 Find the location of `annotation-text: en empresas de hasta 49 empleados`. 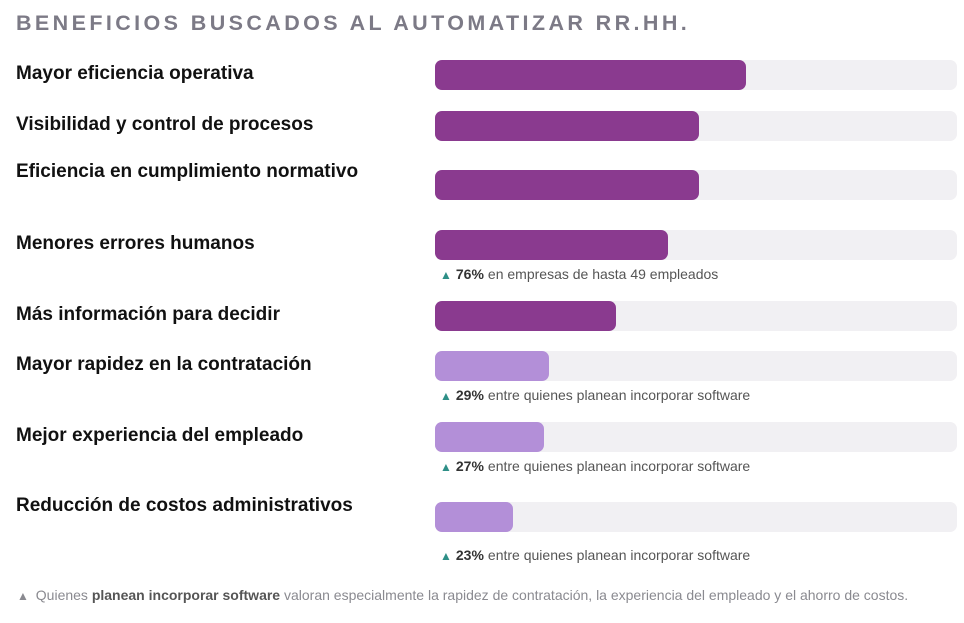

annotation-text: en empresas de hasta 49 empleados is located at coordinates (603, 274).